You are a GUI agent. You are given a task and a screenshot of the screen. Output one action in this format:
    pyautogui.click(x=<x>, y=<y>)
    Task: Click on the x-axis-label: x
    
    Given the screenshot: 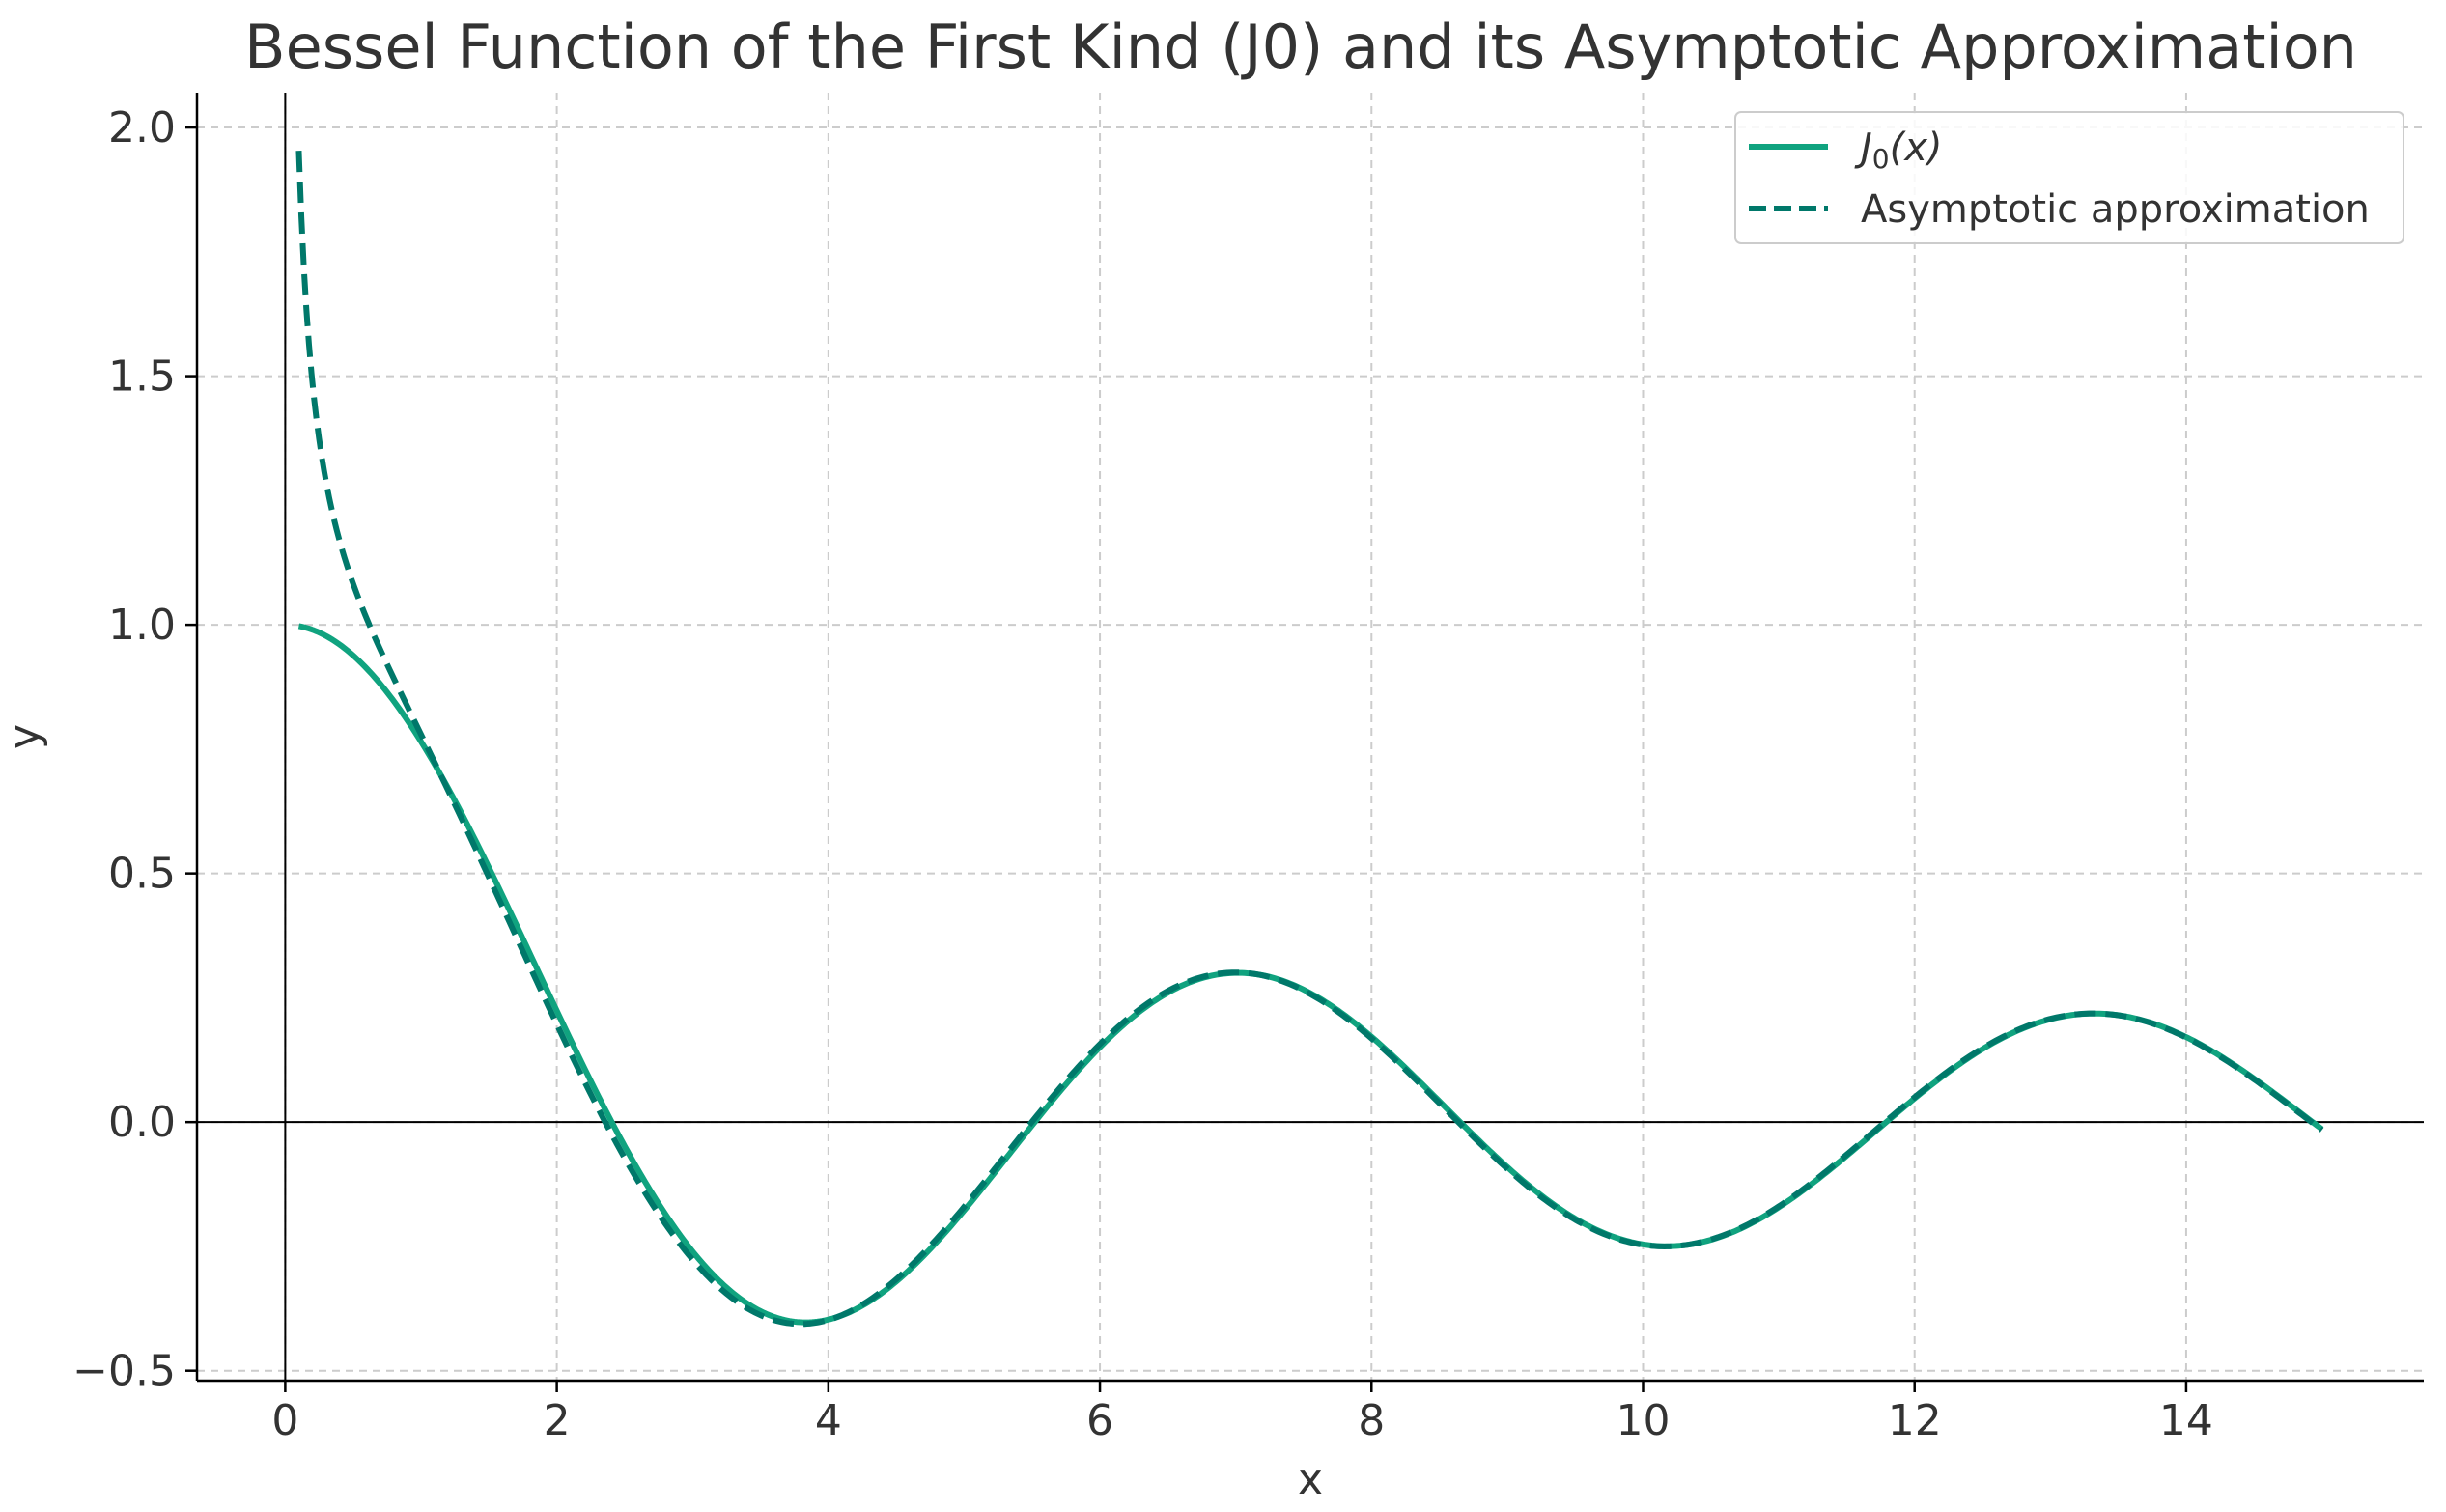 What is the action you would take?
    pyautogui.click(x=1311, y=1480)
    